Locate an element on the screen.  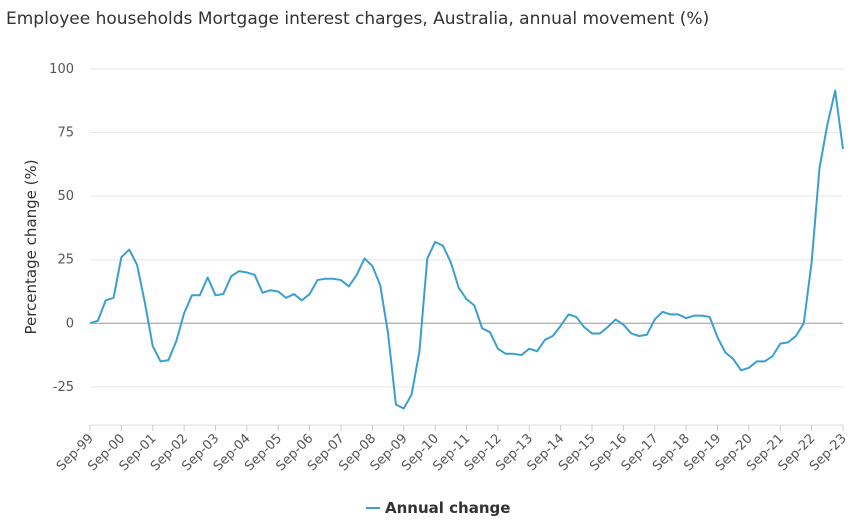
y-tick-label: 75 is located at coordinates (65, 133).